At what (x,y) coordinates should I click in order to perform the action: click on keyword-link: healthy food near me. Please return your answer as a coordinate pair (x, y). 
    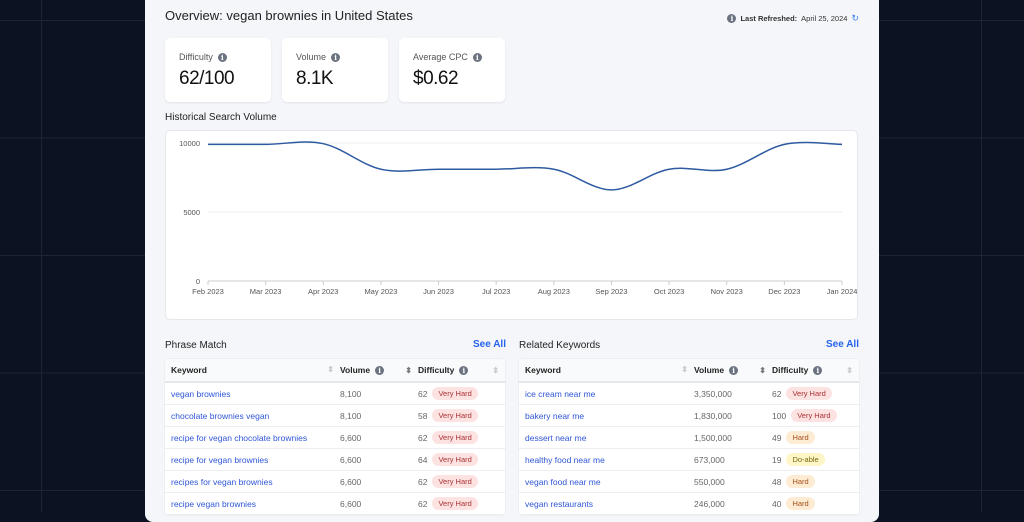
    Looking at the image, I should click on (565, 459).